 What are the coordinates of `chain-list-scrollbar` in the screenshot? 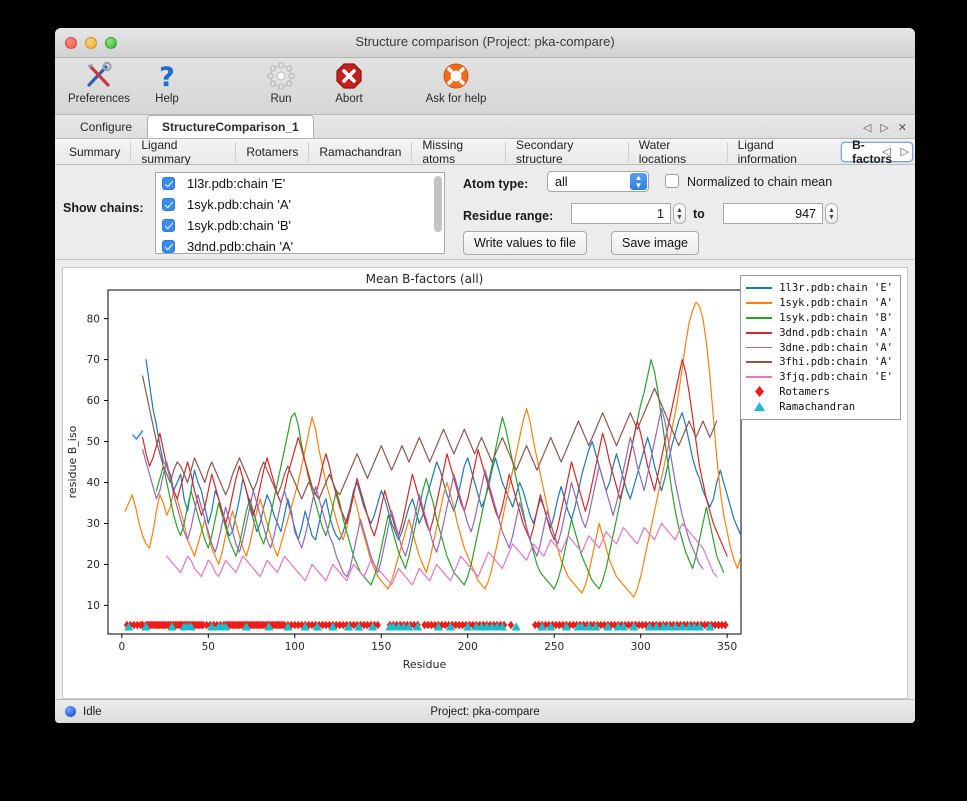 It's located at (438, 214).